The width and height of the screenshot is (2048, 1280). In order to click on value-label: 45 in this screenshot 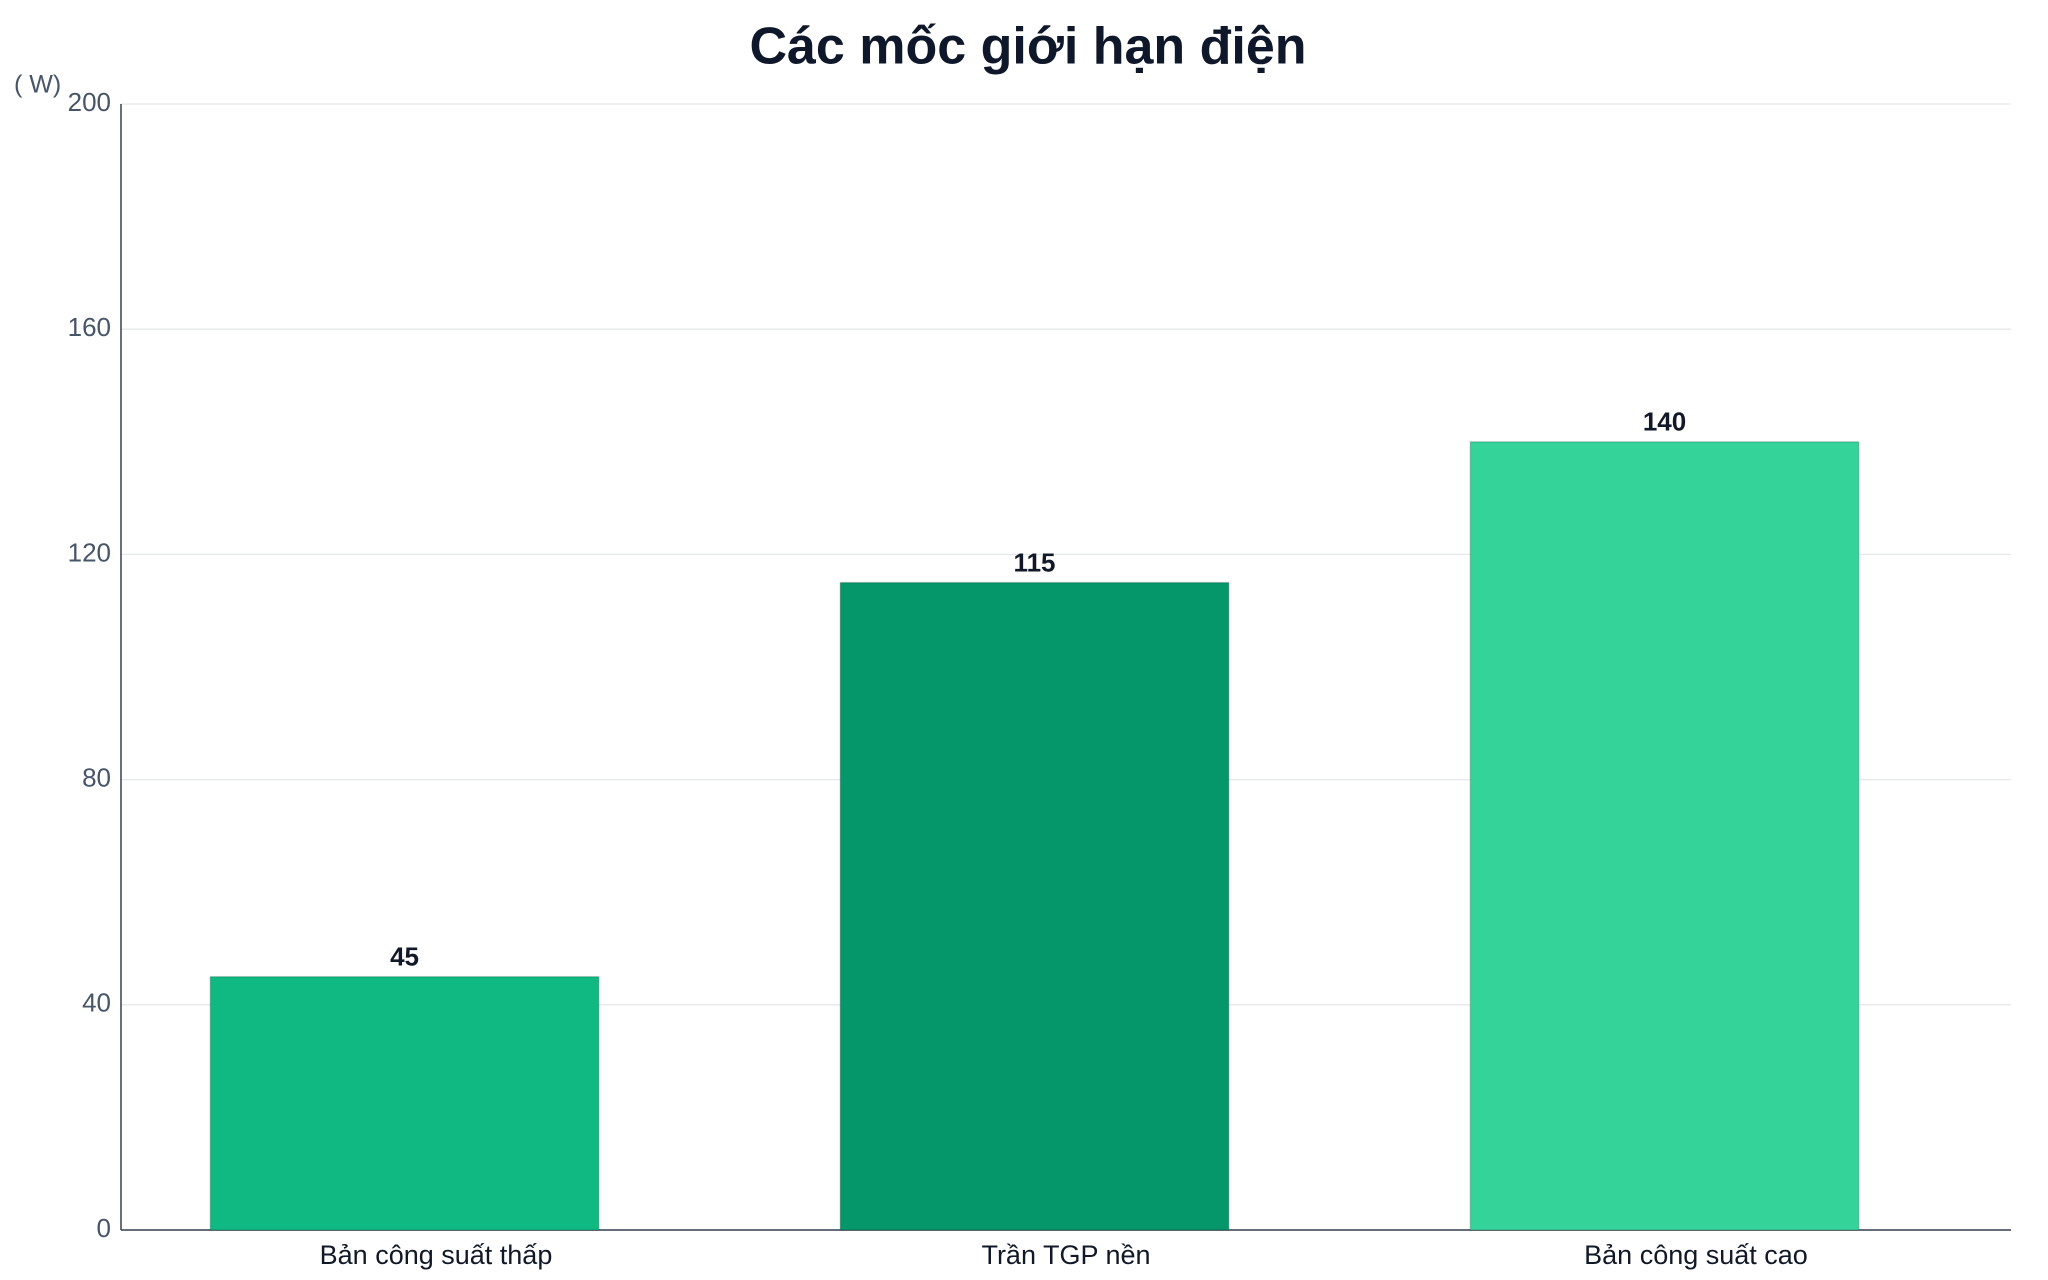, I will do `click(404, 957)`.